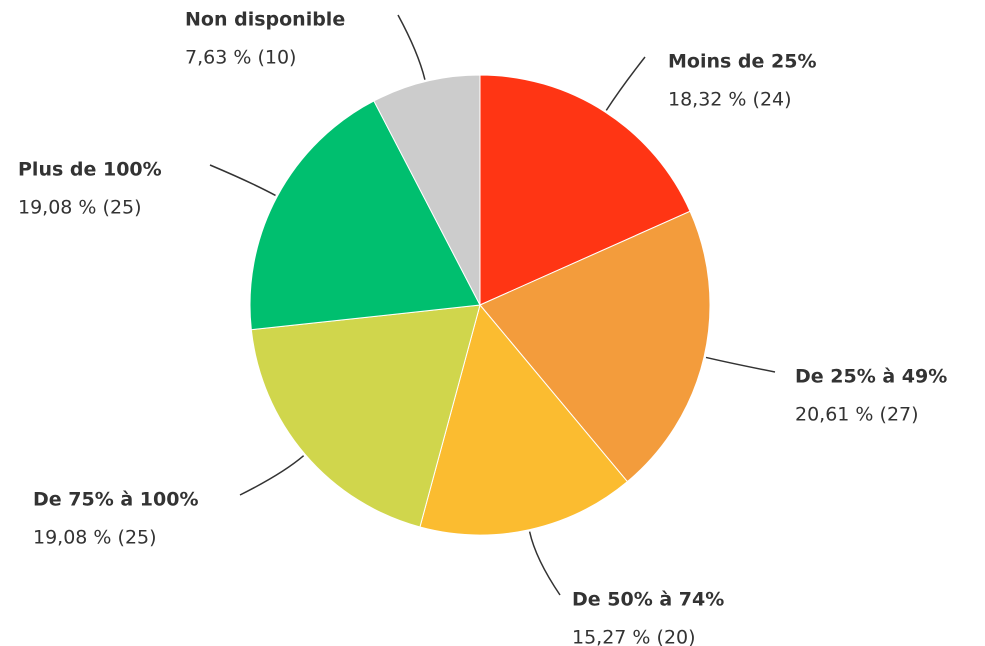 The width and height of the screenshot is (985, 646). I want to click on slice-label: Moins de 25%, so click(742, 62).